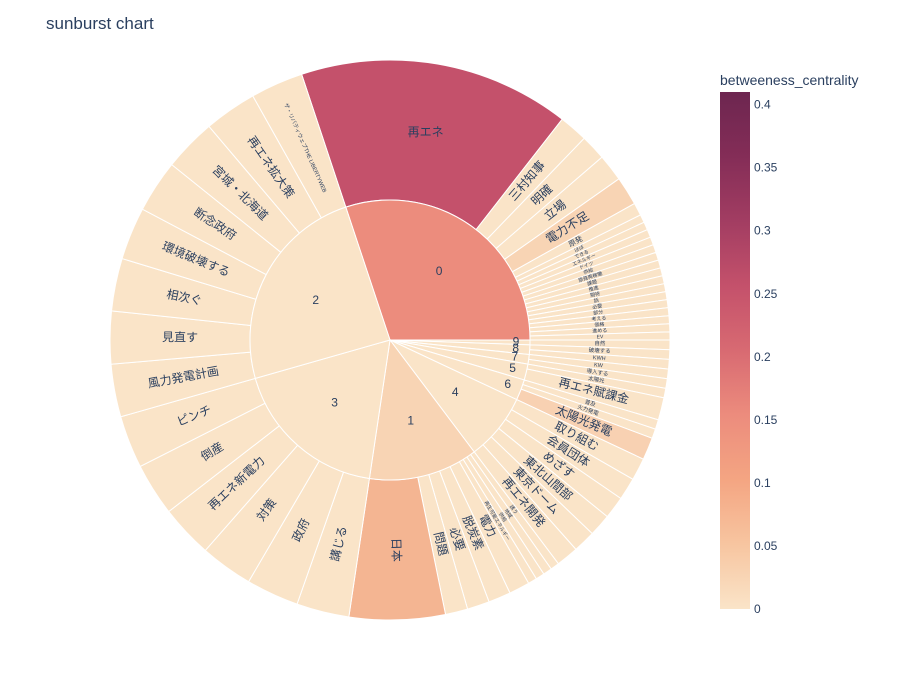 The width and height of the screenshot is (900, 700). Describe the element at coordinates (598, 312) in the screenshot. I see `leaf-label-17: 部分` at that location.